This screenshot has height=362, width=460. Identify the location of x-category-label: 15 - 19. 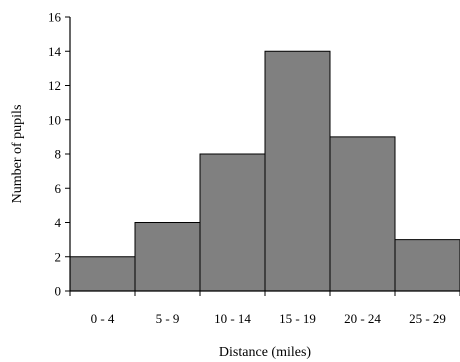
(297, 318).